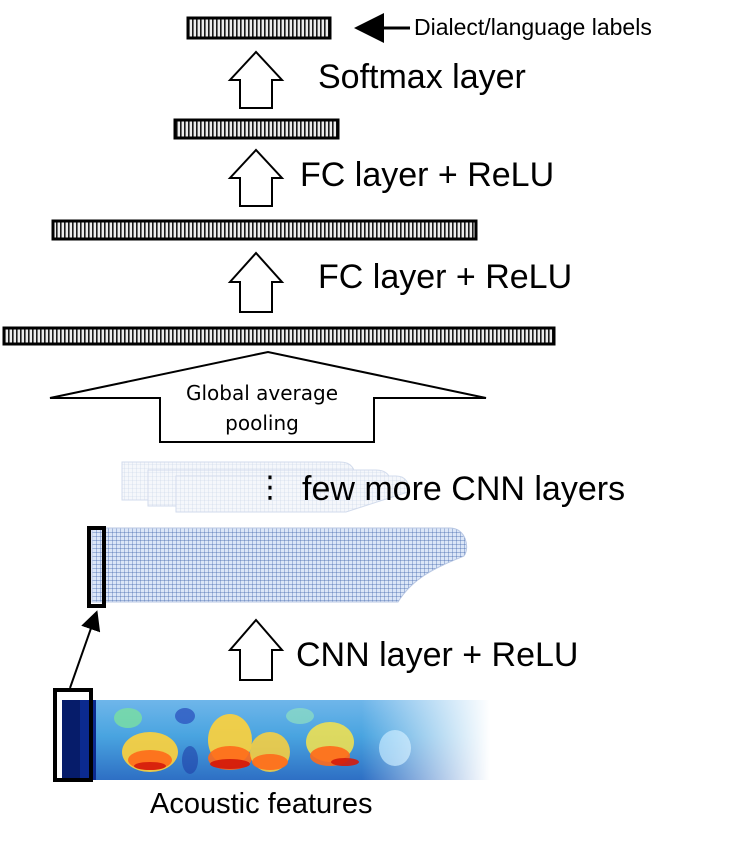 The width and height of the screenshot is (731, 850). I want to click on more-cnn-label: few more CNN layers, so click(464, 489).